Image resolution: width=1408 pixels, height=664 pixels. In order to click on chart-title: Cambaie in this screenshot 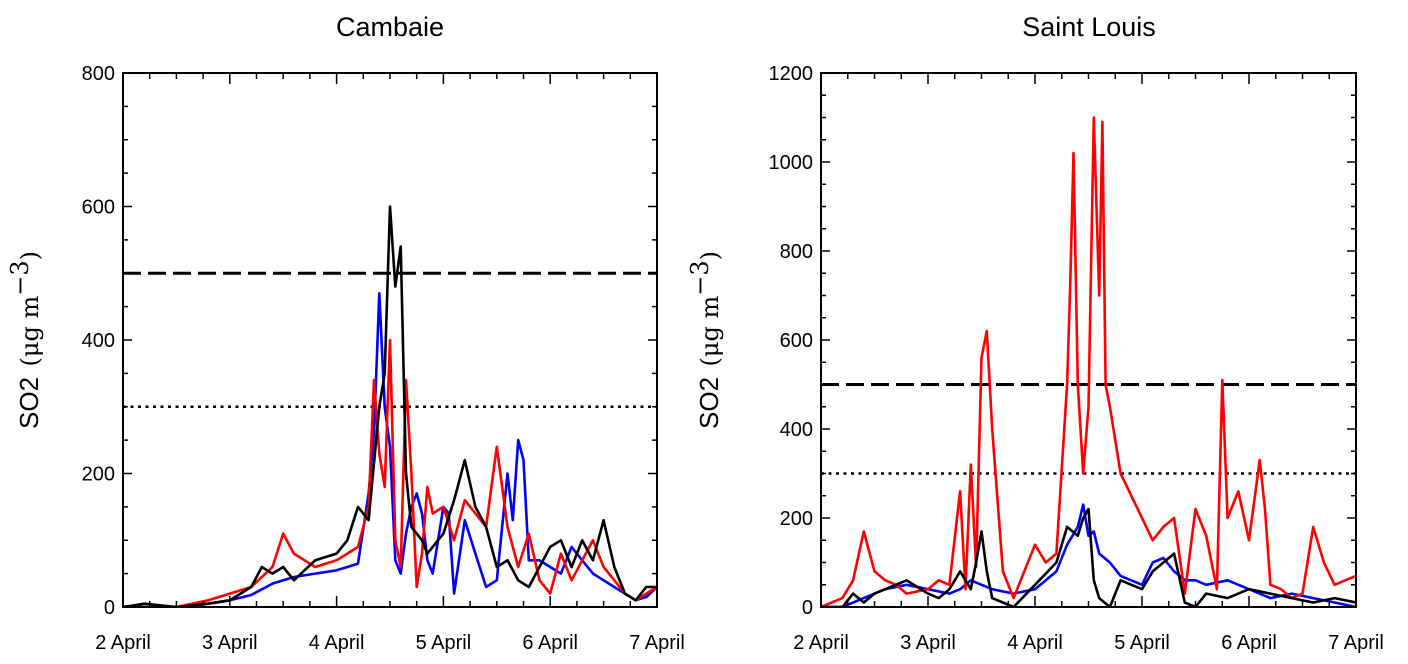, I will do `click(390, 27)`.